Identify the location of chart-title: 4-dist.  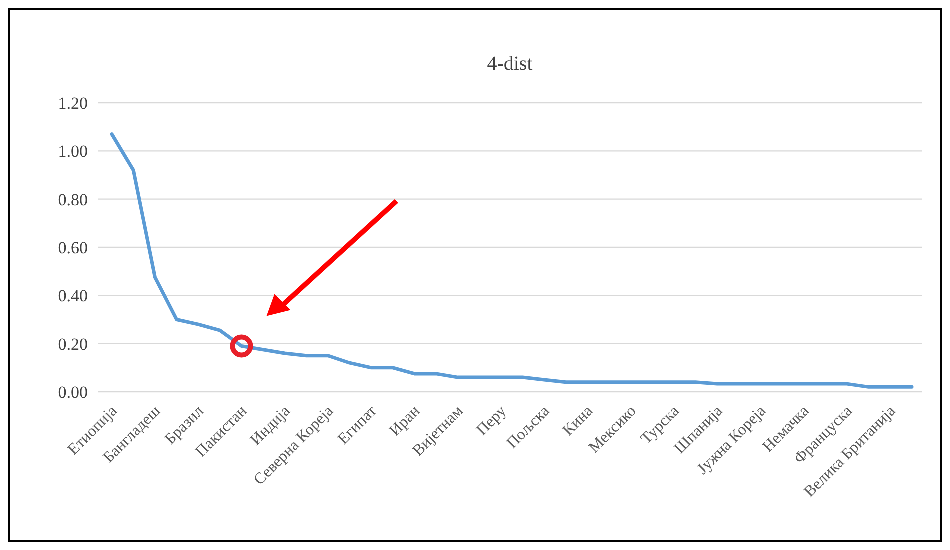
(510, 64).